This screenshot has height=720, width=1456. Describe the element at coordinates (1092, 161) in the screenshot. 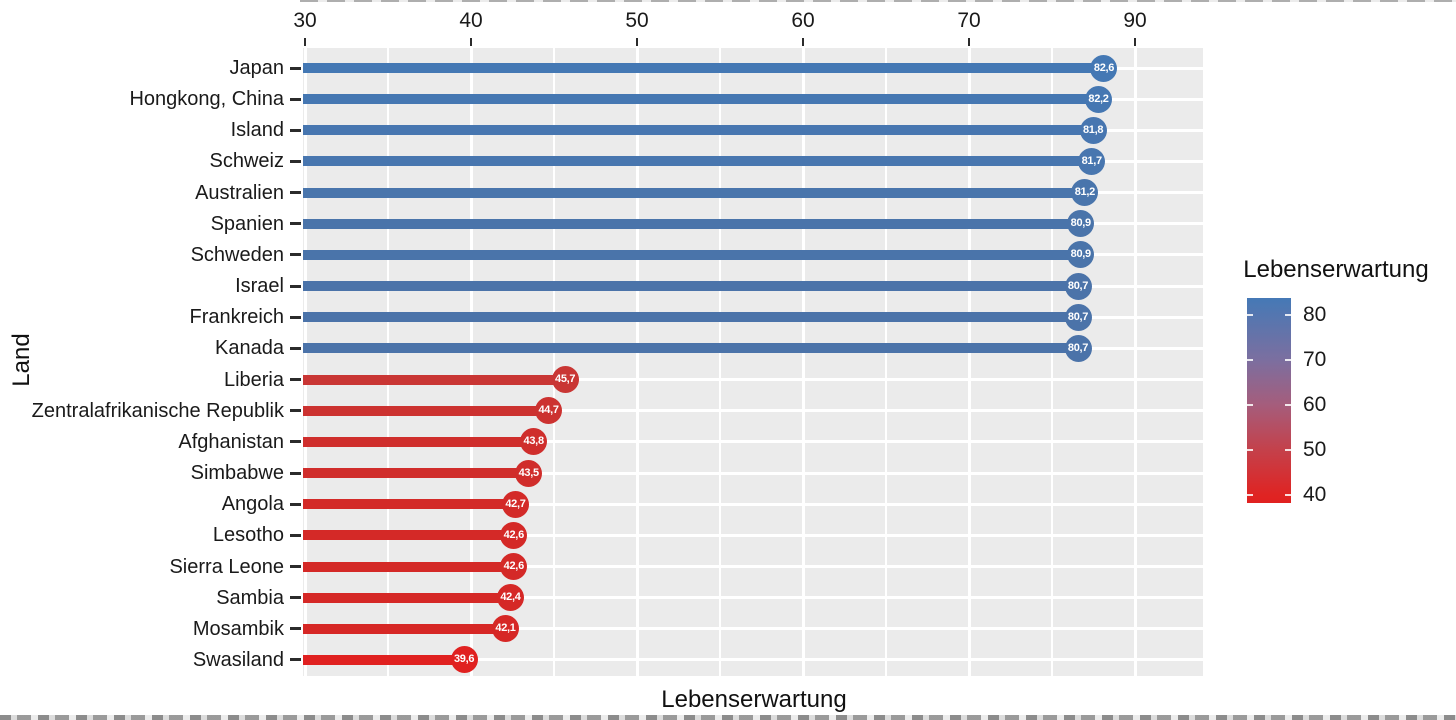

I see `value-bubble: 81,7` at that location.